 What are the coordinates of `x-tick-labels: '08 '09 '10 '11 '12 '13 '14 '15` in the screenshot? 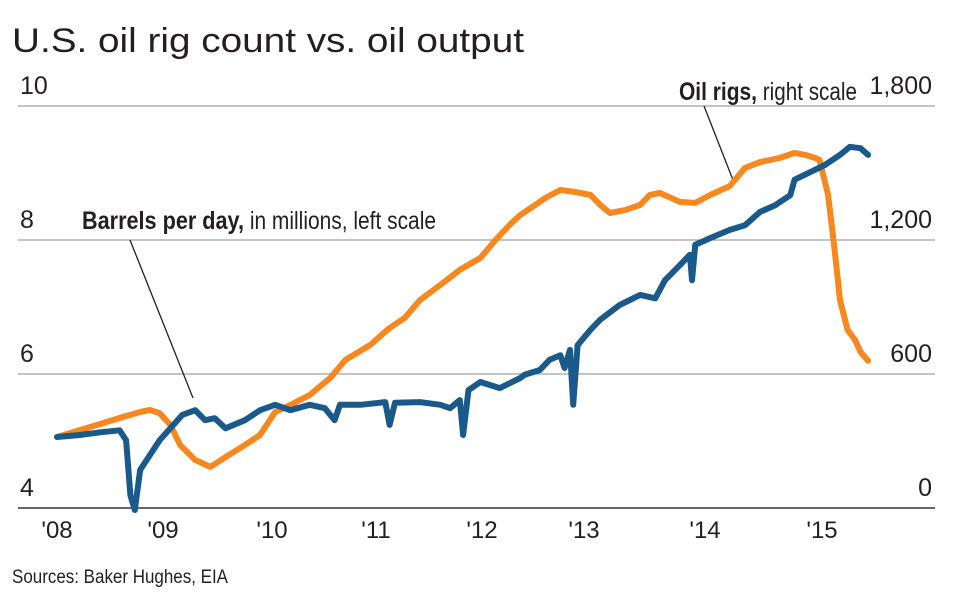 It's located at (439, 530).